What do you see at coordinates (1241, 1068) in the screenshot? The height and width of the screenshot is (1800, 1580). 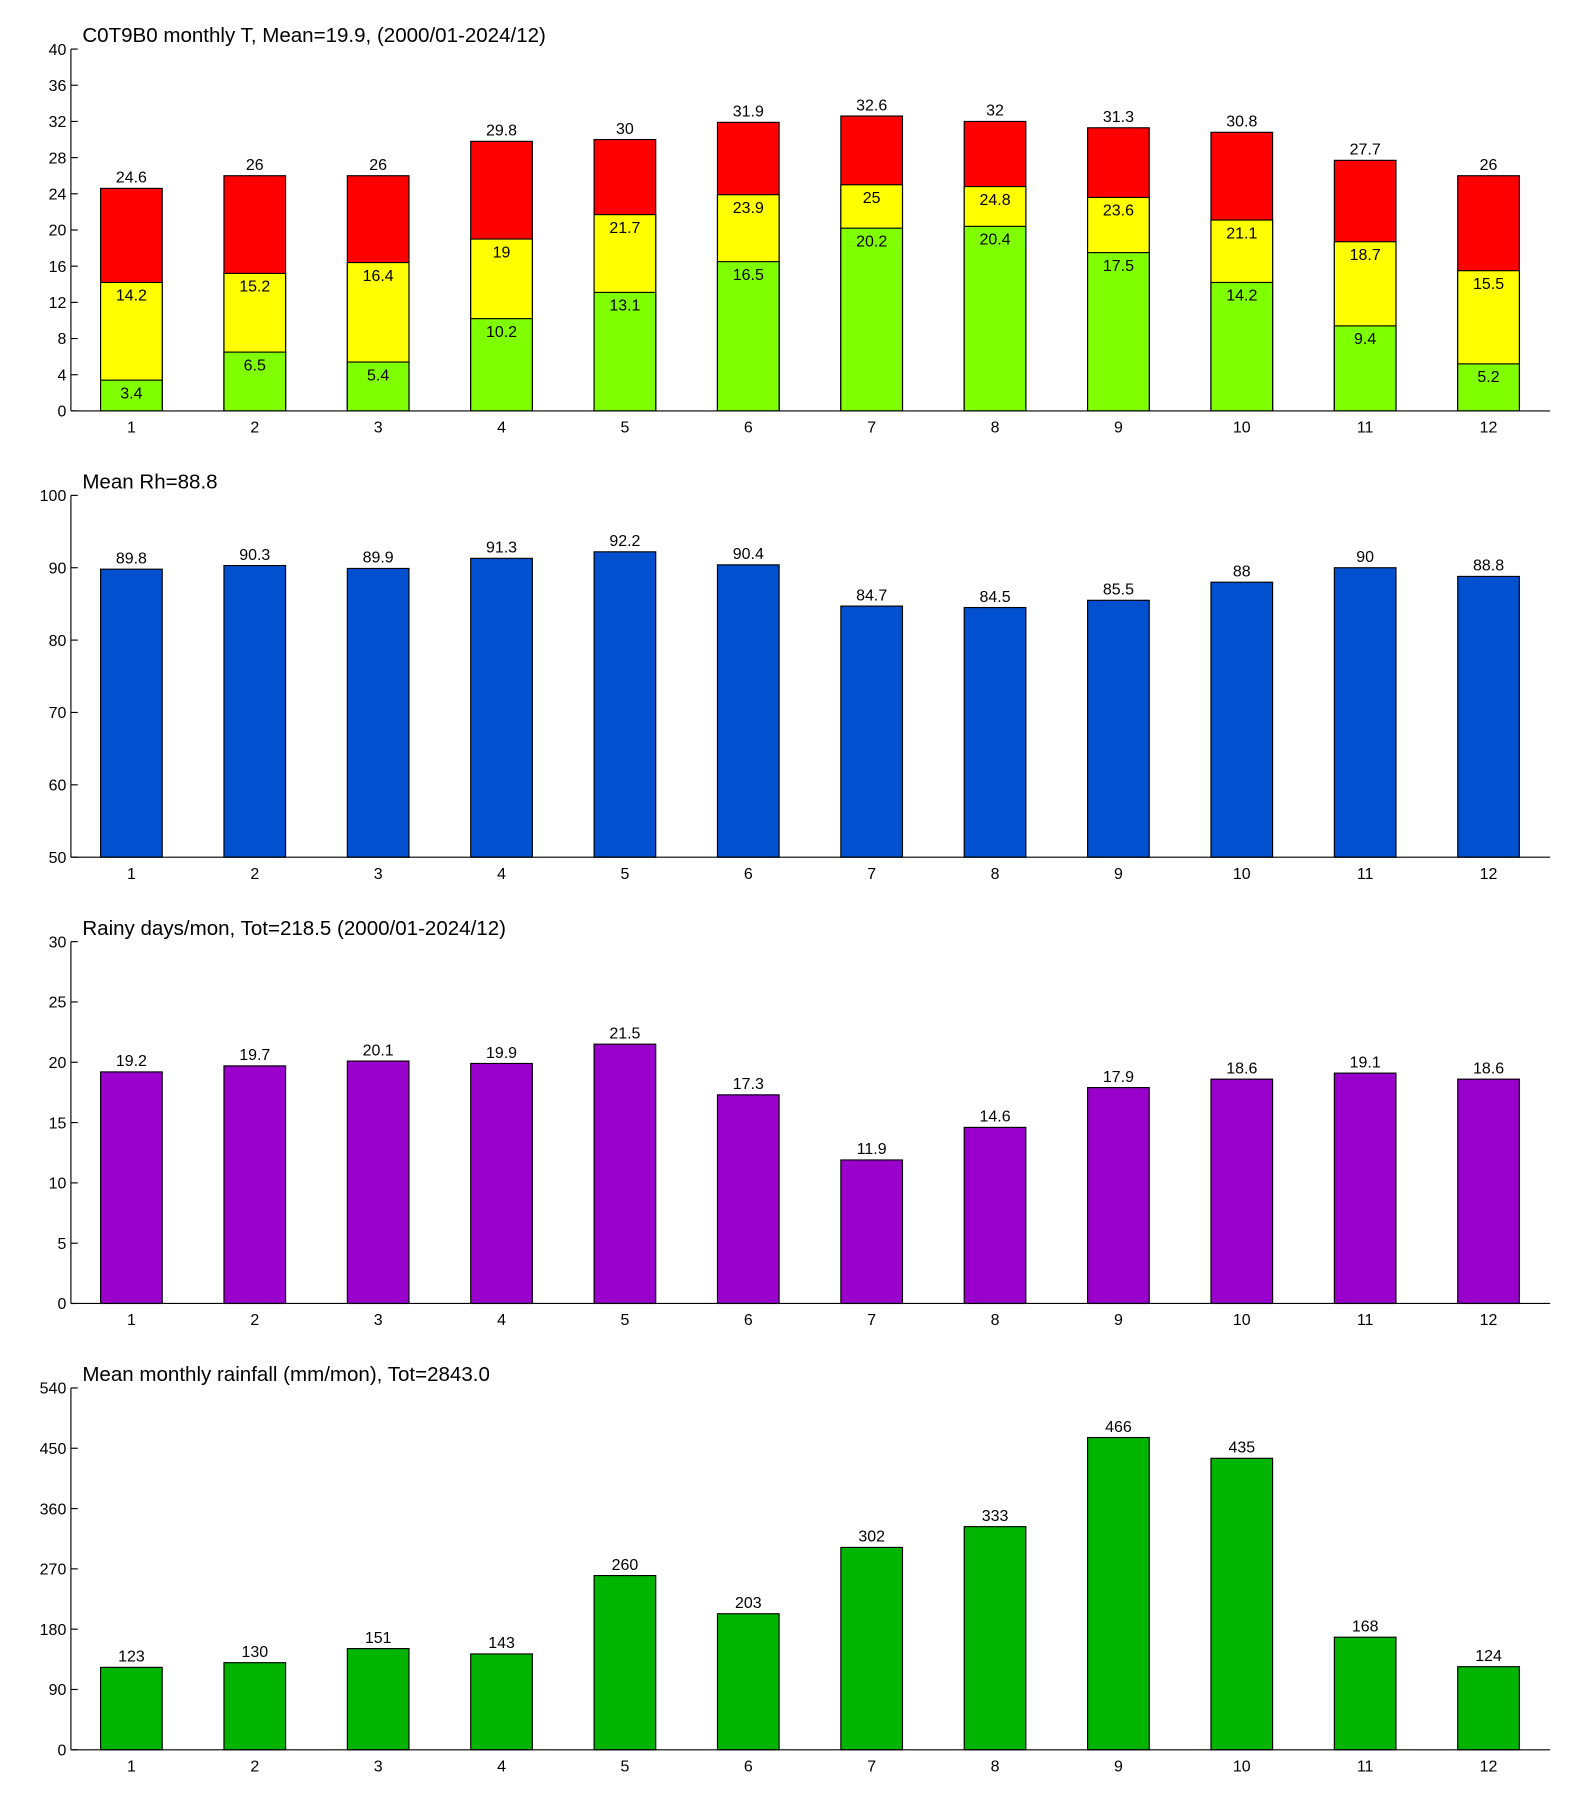 I see `data-label: 18.6` at bounding box center [1241, 1068].